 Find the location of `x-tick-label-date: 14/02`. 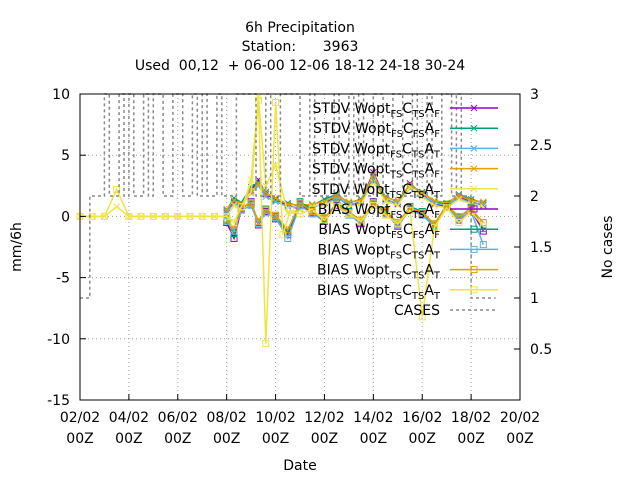

x-tick-label-date: 14/02 is located at coordinates (373, 418).